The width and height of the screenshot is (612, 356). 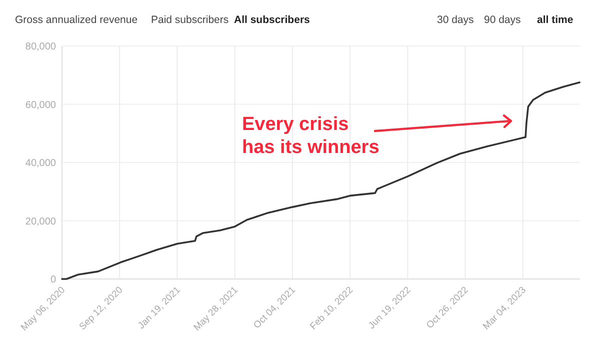 I want to click on text: Paid subscribers, so click(x=190, y=20).